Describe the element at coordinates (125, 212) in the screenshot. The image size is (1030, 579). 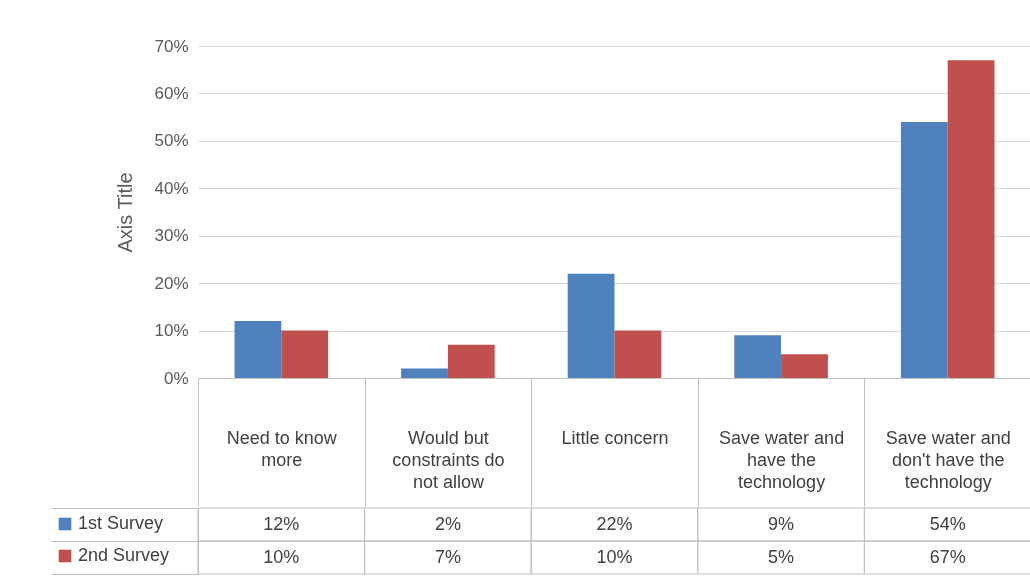
I see `y-axis-title: Axis Title` at that location.